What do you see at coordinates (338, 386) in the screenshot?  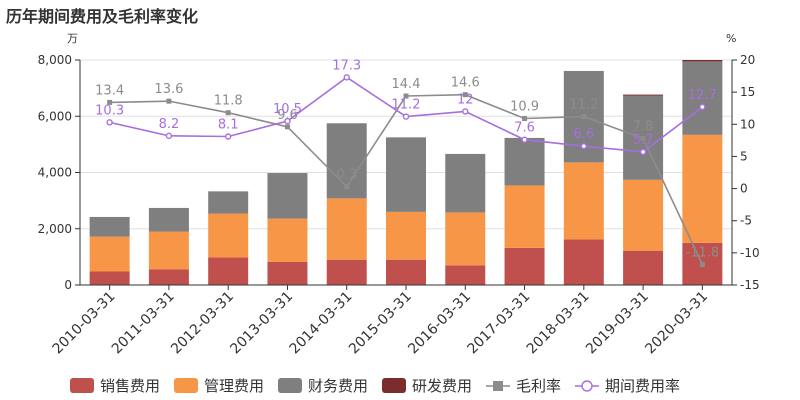 I see `legend-label: 财务费用` at bounding box center [338, 386].